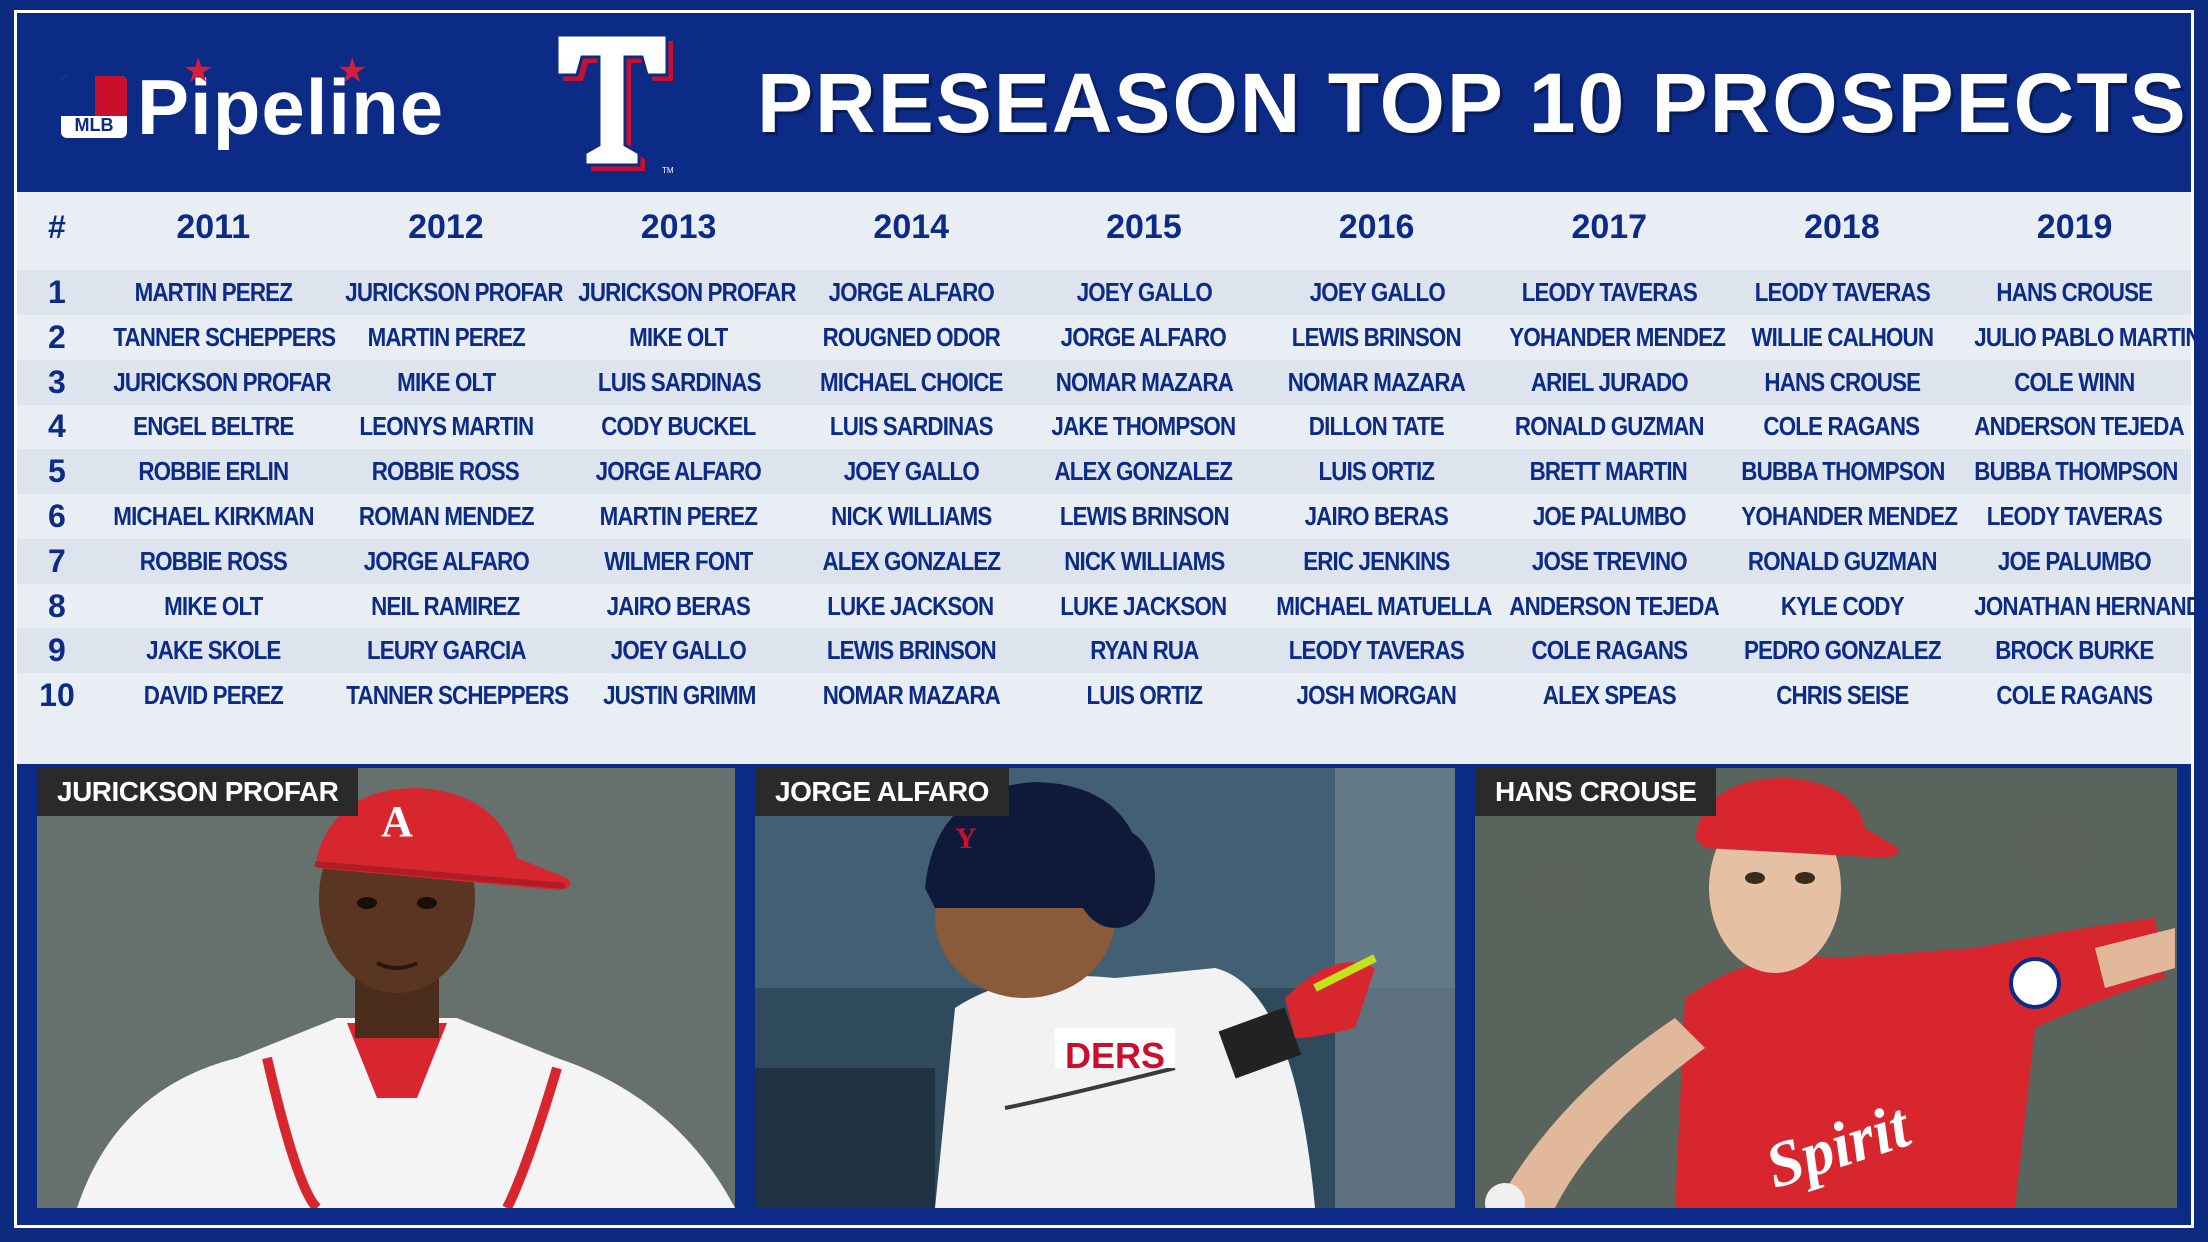 The height and width of the screenshot is (1242, 2208). I want to click on prospect-cell: KYLE CODY, so click(1842, 605).